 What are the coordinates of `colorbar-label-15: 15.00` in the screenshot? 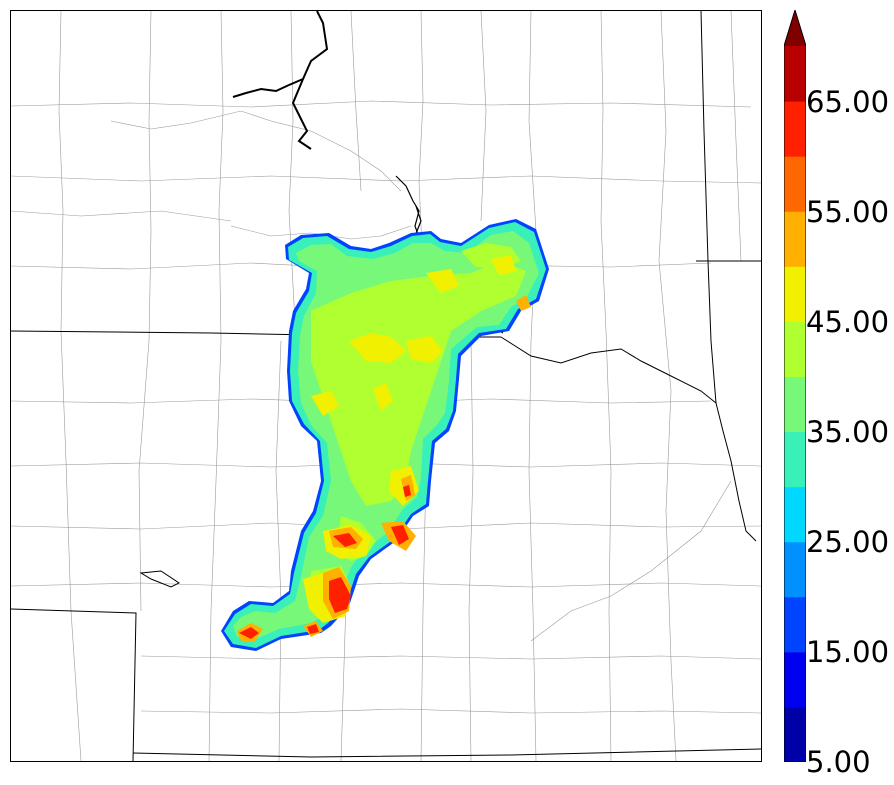 It's located at (848, 652).